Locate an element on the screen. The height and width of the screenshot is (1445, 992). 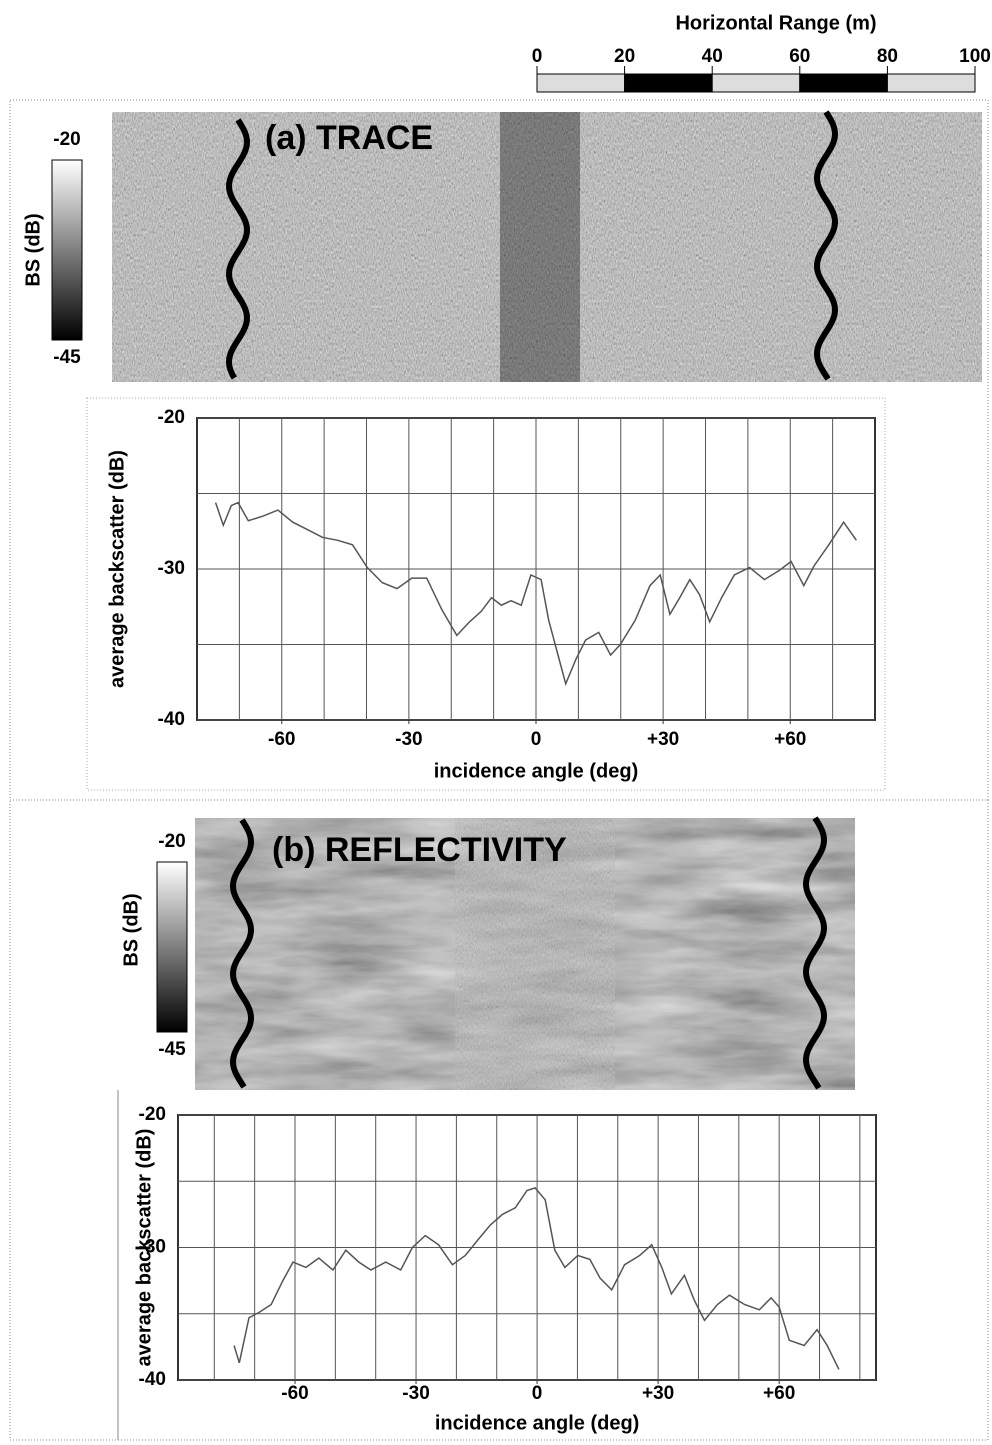
scale-tick-label: 40 is located at coordinates (712, 56).